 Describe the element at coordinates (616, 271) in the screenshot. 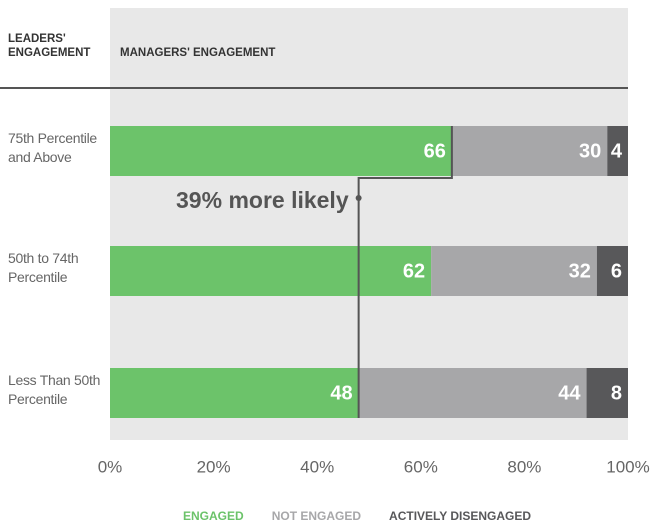

I see `value-label: 6` at that location.